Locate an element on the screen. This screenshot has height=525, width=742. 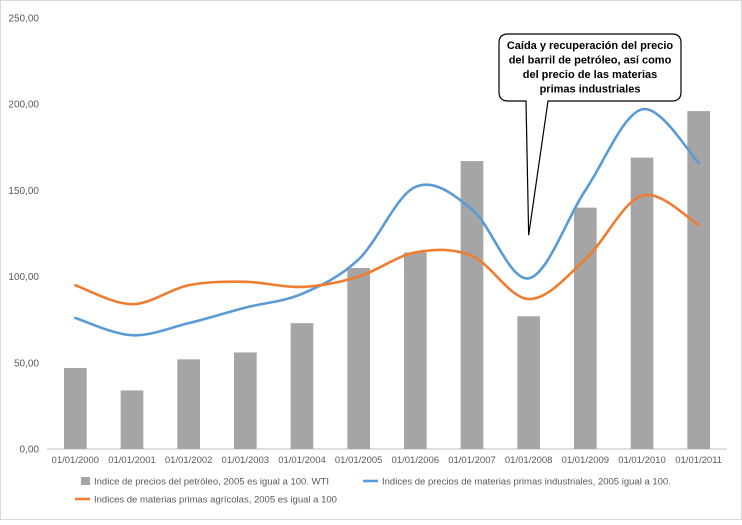
y-tick-label: 150,00 is located at coordinates (23, 191).